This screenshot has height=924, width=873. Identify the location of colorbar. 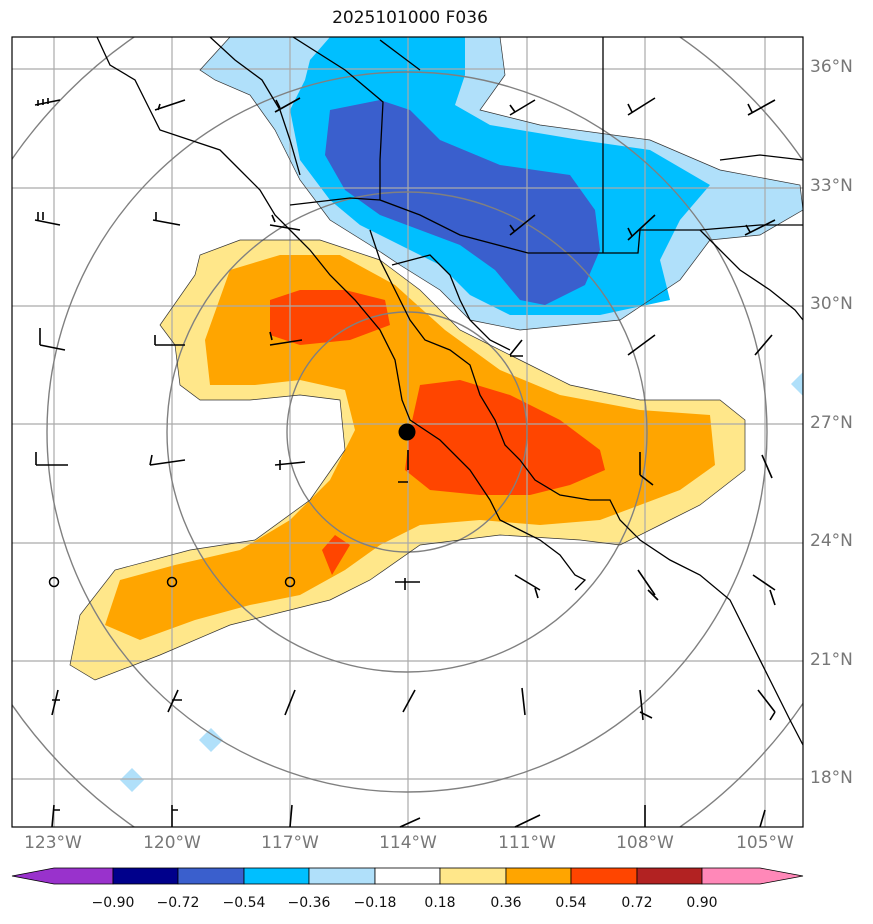
(407, 876).